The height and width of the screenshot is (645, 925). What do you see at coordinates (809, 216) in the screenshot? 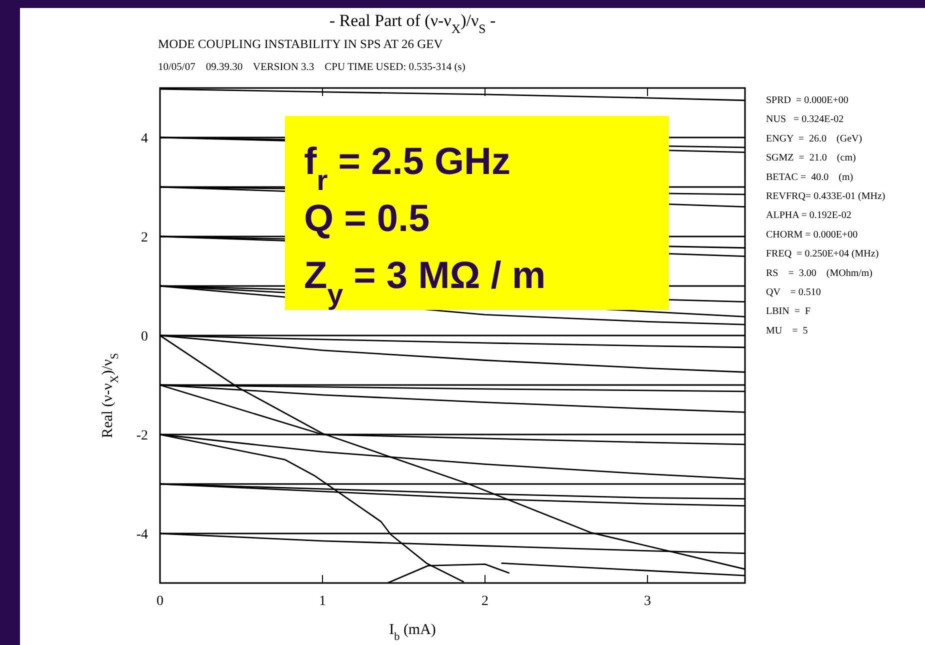
I see `text: ALPHA = 0.192E-02` at bounding box center [809, 216].